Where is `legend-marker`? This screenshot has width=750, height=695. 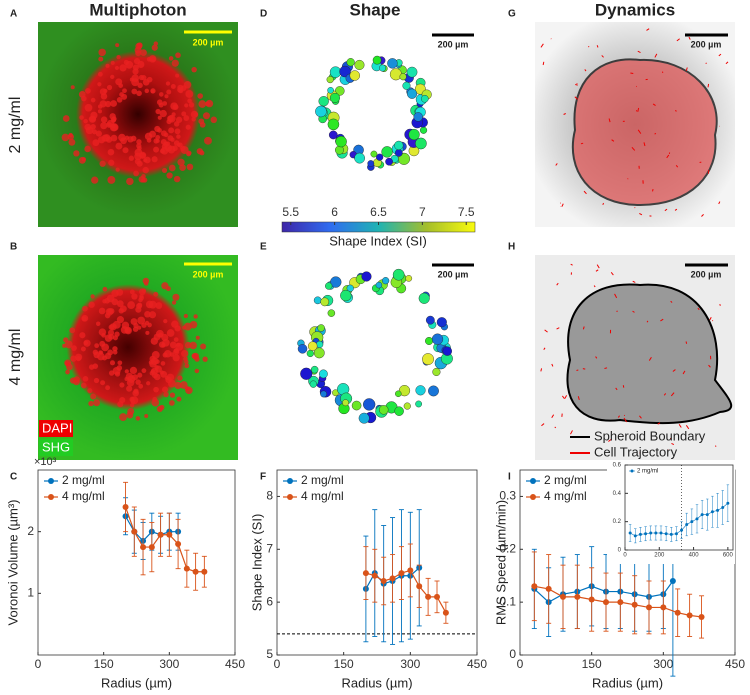
legend-marker is located at coordinates (51, 497).